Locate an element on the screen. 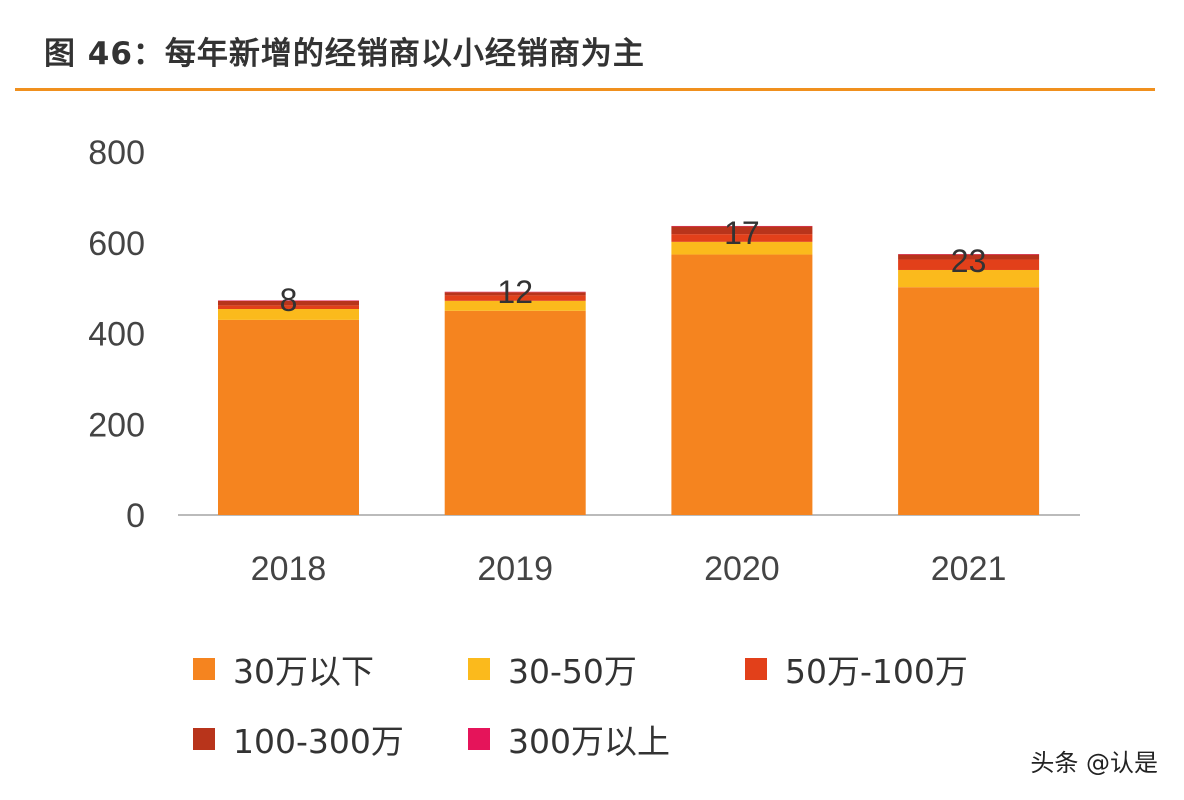  legend-item-50-100w: 50万-100万 is located at coordinates (856, 669).